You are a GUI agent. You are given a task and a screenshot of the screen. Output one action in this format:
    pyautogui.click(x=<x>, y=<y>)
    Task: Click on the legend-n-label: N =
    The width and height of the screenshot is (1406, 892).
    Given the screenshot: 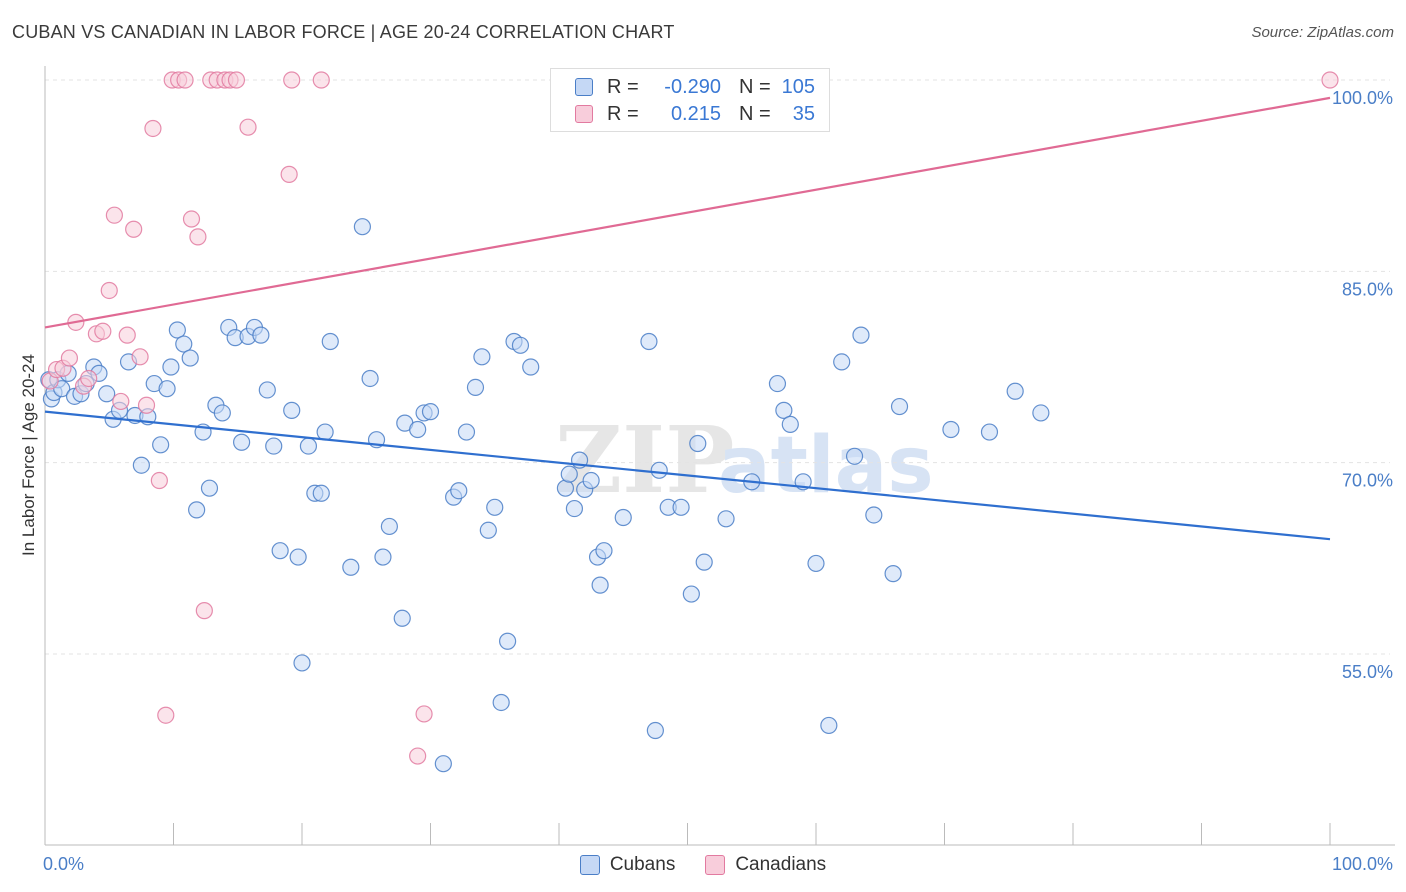 What is the action you would take?
    pyautogui.click(x=755, y=113)
    